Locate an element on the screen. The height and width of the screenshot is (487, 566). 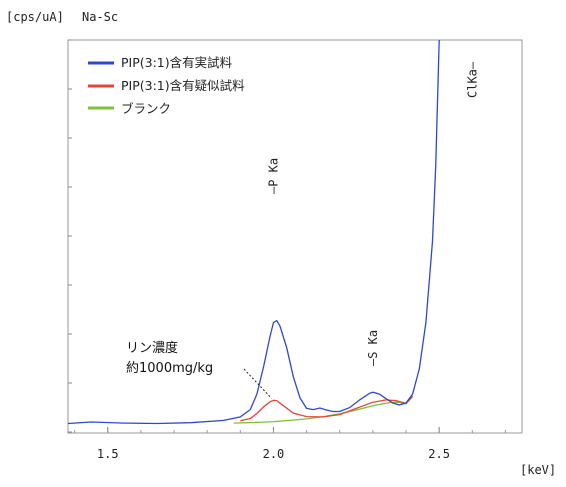
x-tick-label: 1.5 is located at coordinates (108, 454).